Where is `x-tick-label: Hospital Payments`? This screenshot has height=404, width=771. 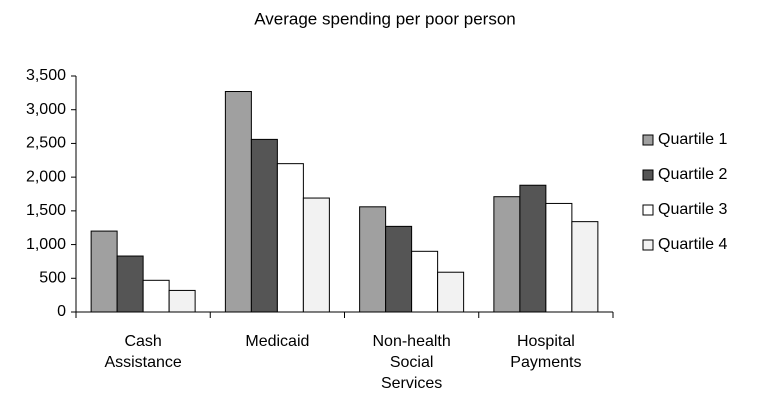 x-tick-label: Hospital Payments is located at coordinates (546, 352).